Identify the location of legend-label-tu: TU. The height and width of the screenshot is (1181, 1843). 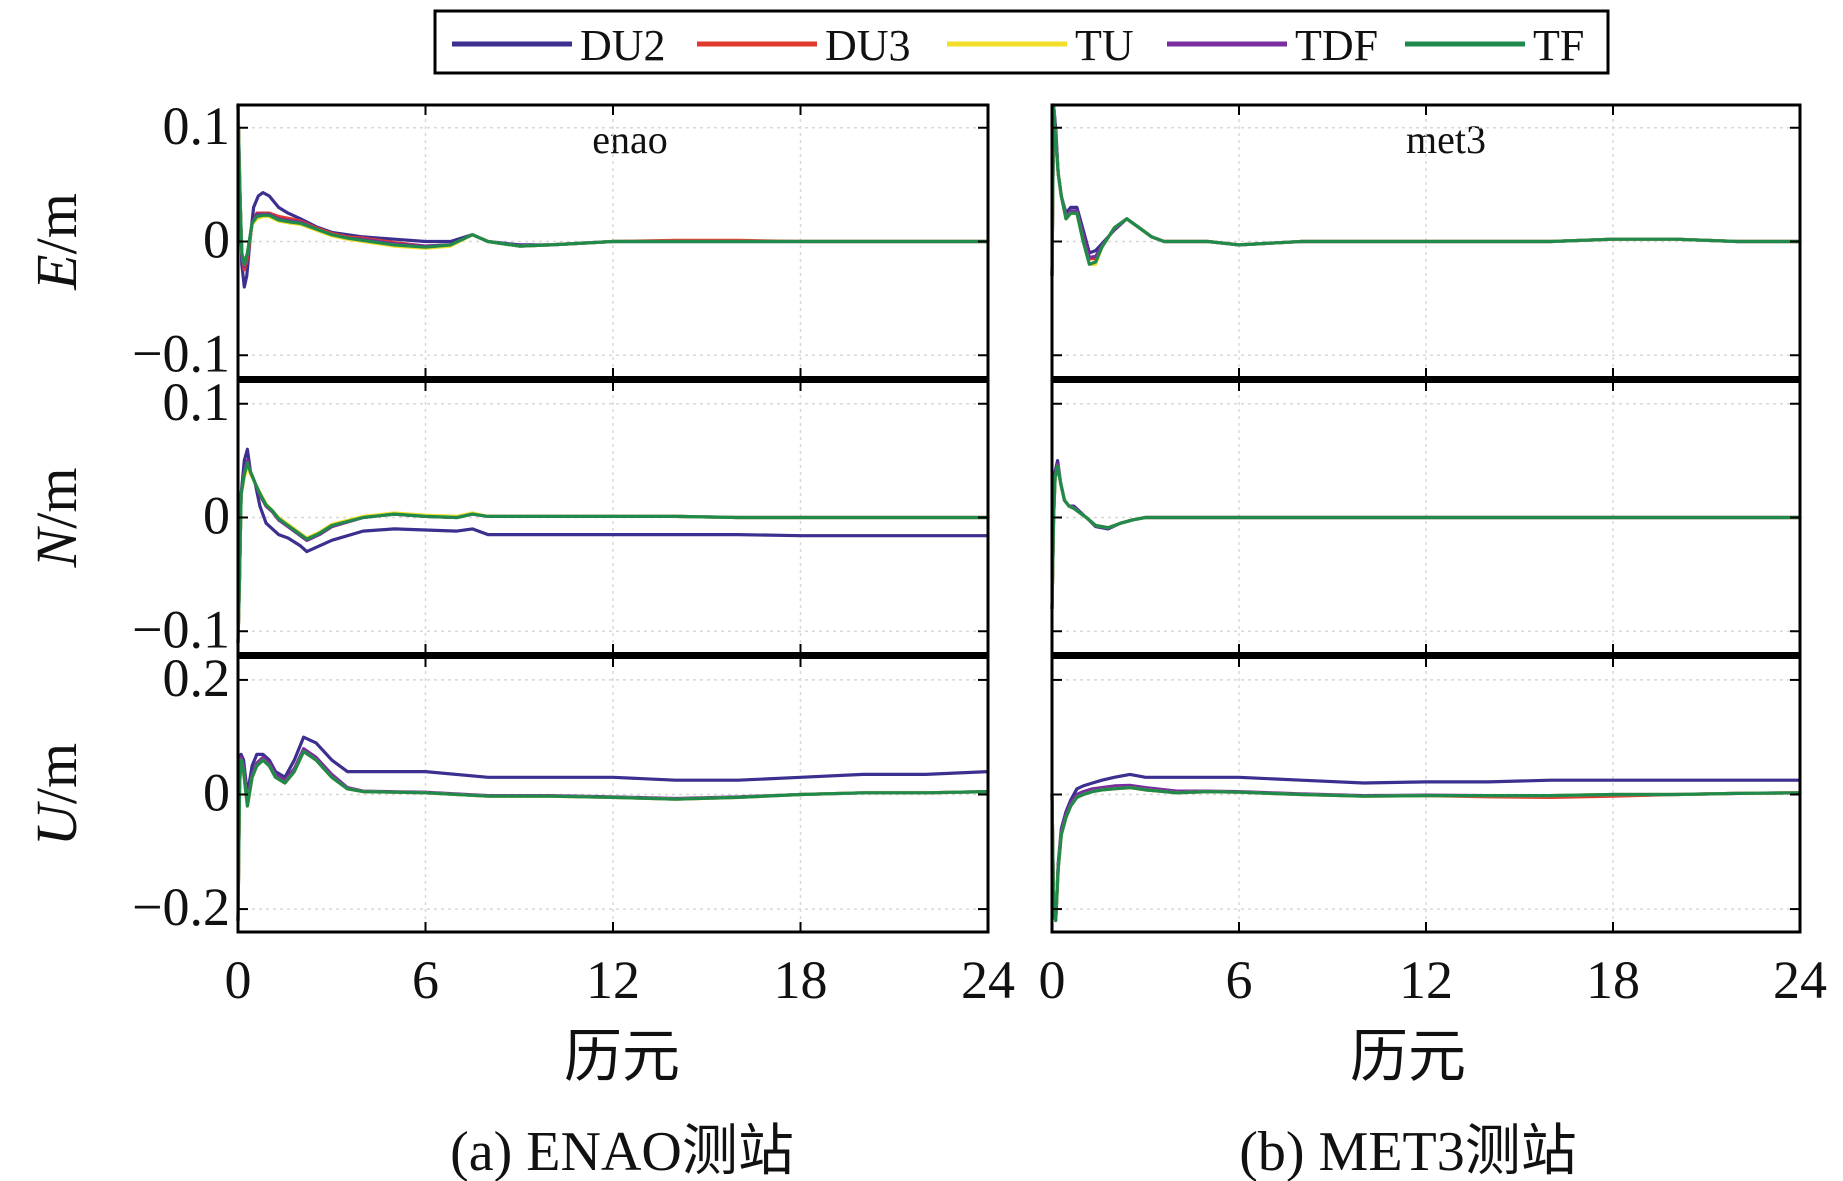
(1104, 45).